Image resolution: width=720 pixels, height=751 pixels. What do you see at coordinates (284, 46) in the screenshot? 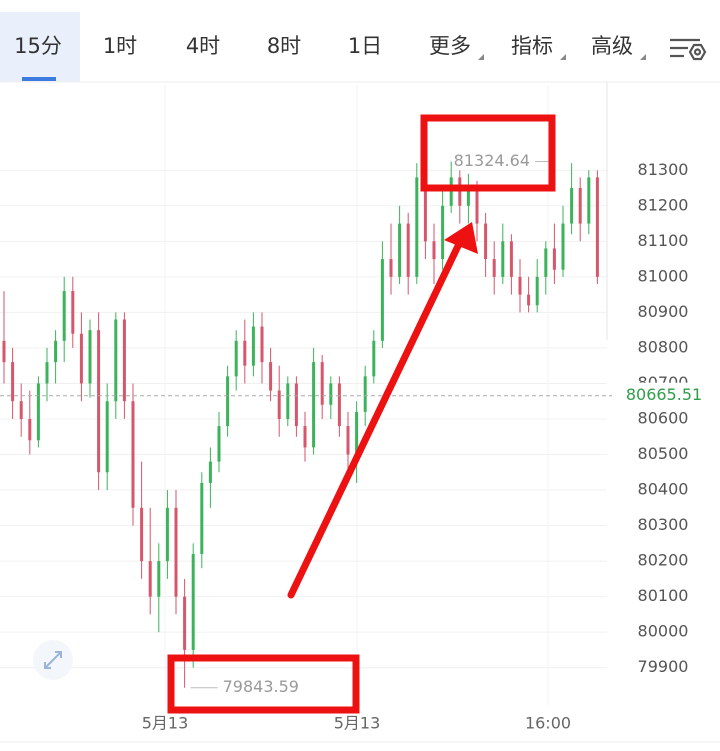
I see `tab: 8时` at bounding box center [284, 46].